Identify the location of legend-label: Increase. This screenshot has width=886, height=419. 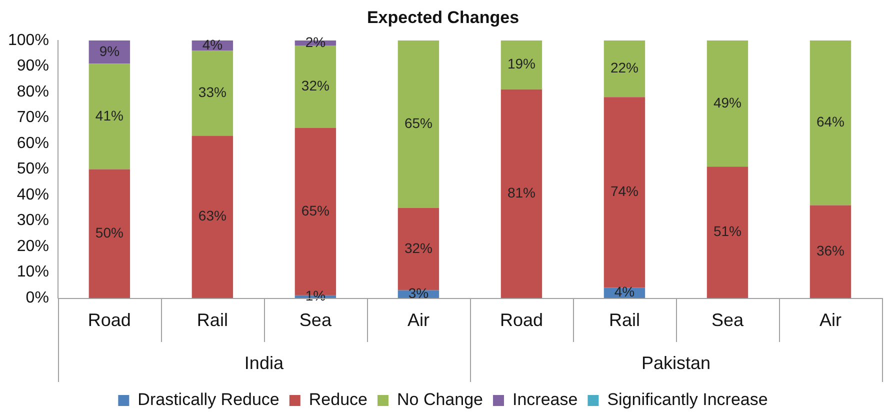
(545, 400).